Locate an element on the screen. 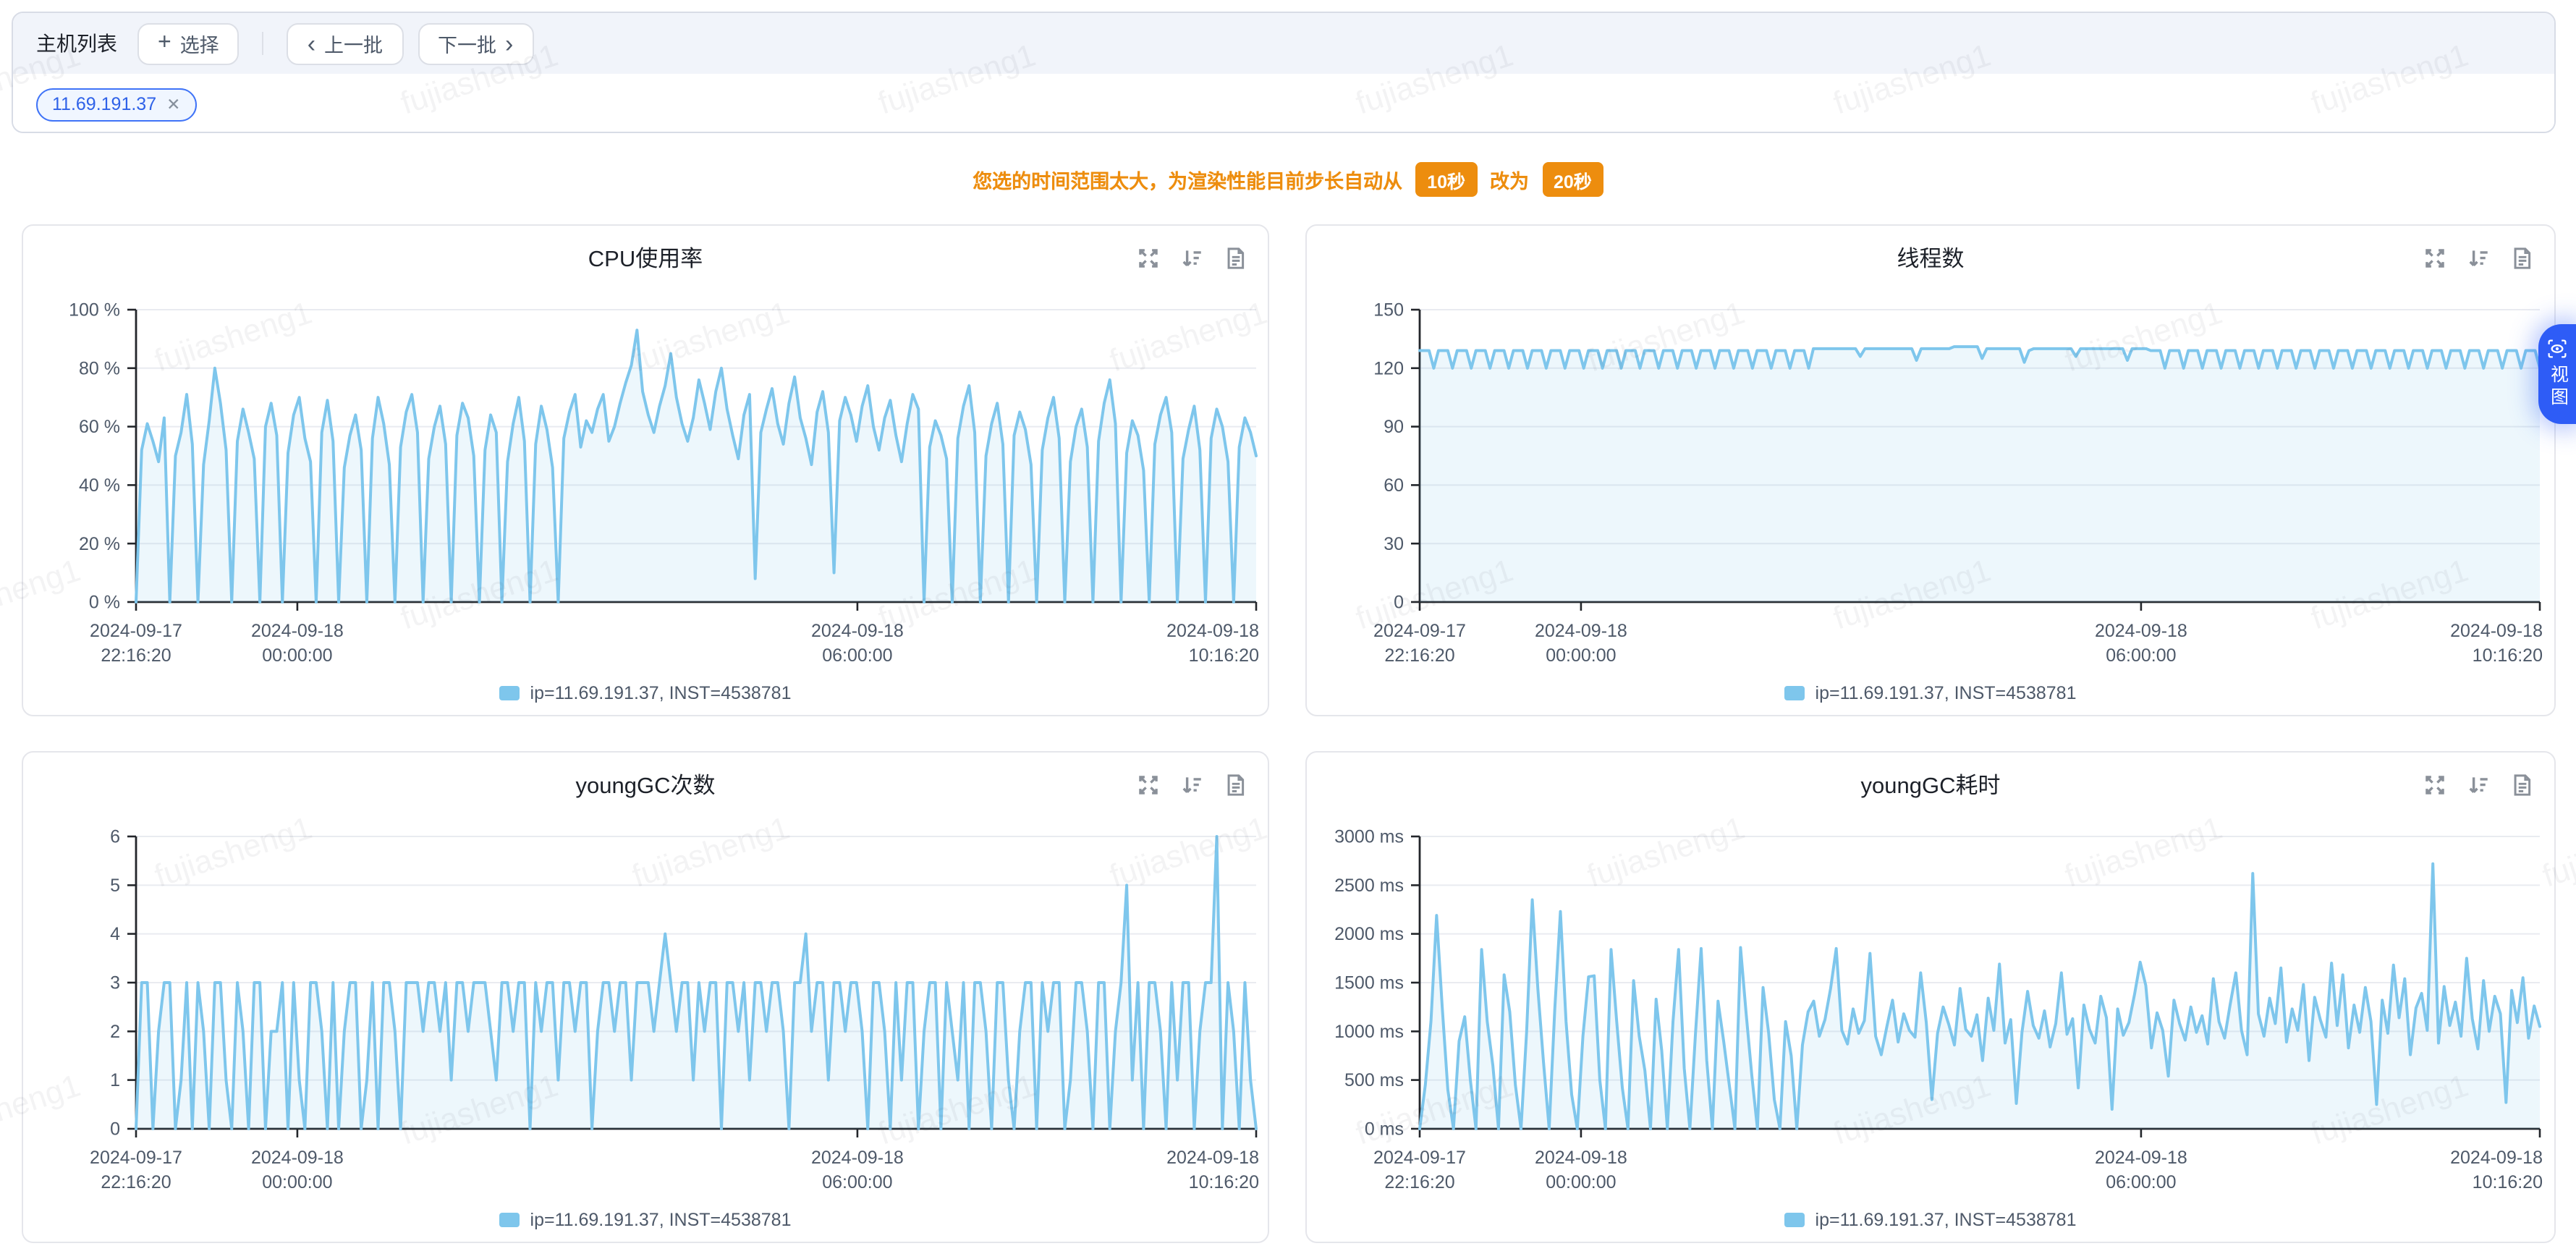  card-header: 线程数 is located at coordinates (1930, 258).